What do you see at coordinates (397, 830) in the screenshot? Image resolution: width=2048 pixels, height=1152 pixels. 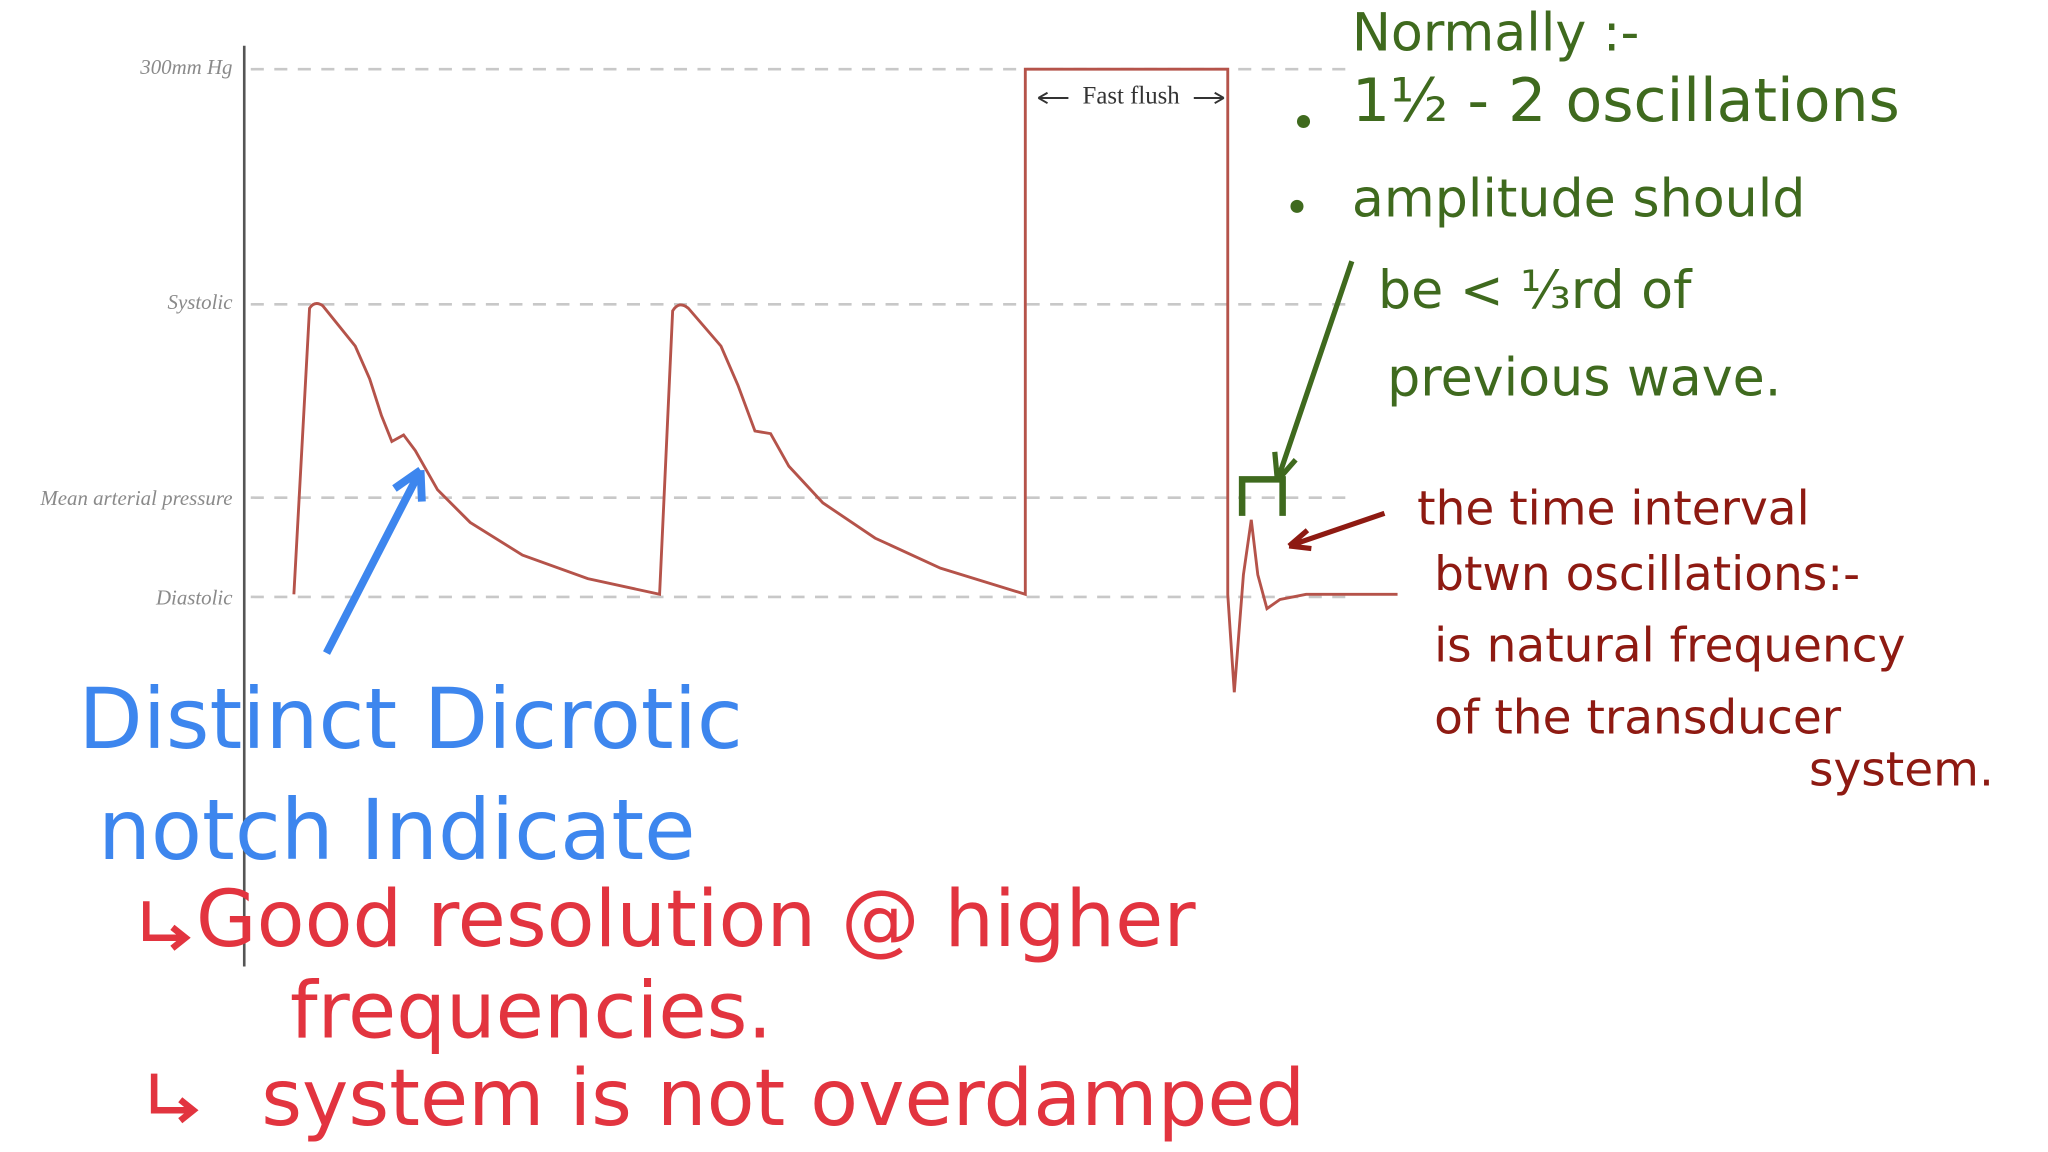 I see `annotation-line: notch Indicate` at bounding box center [397, 830].